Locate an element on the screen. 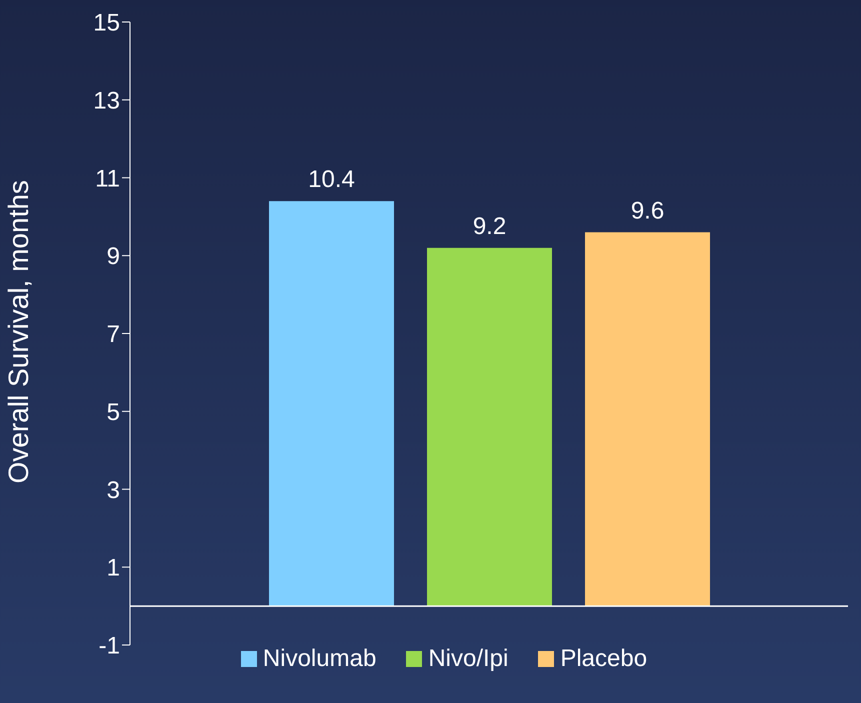 The height and width of the screenshot is (703, 861). y-axis-title: Overall Survival, months is located at coordinates (18, 332).